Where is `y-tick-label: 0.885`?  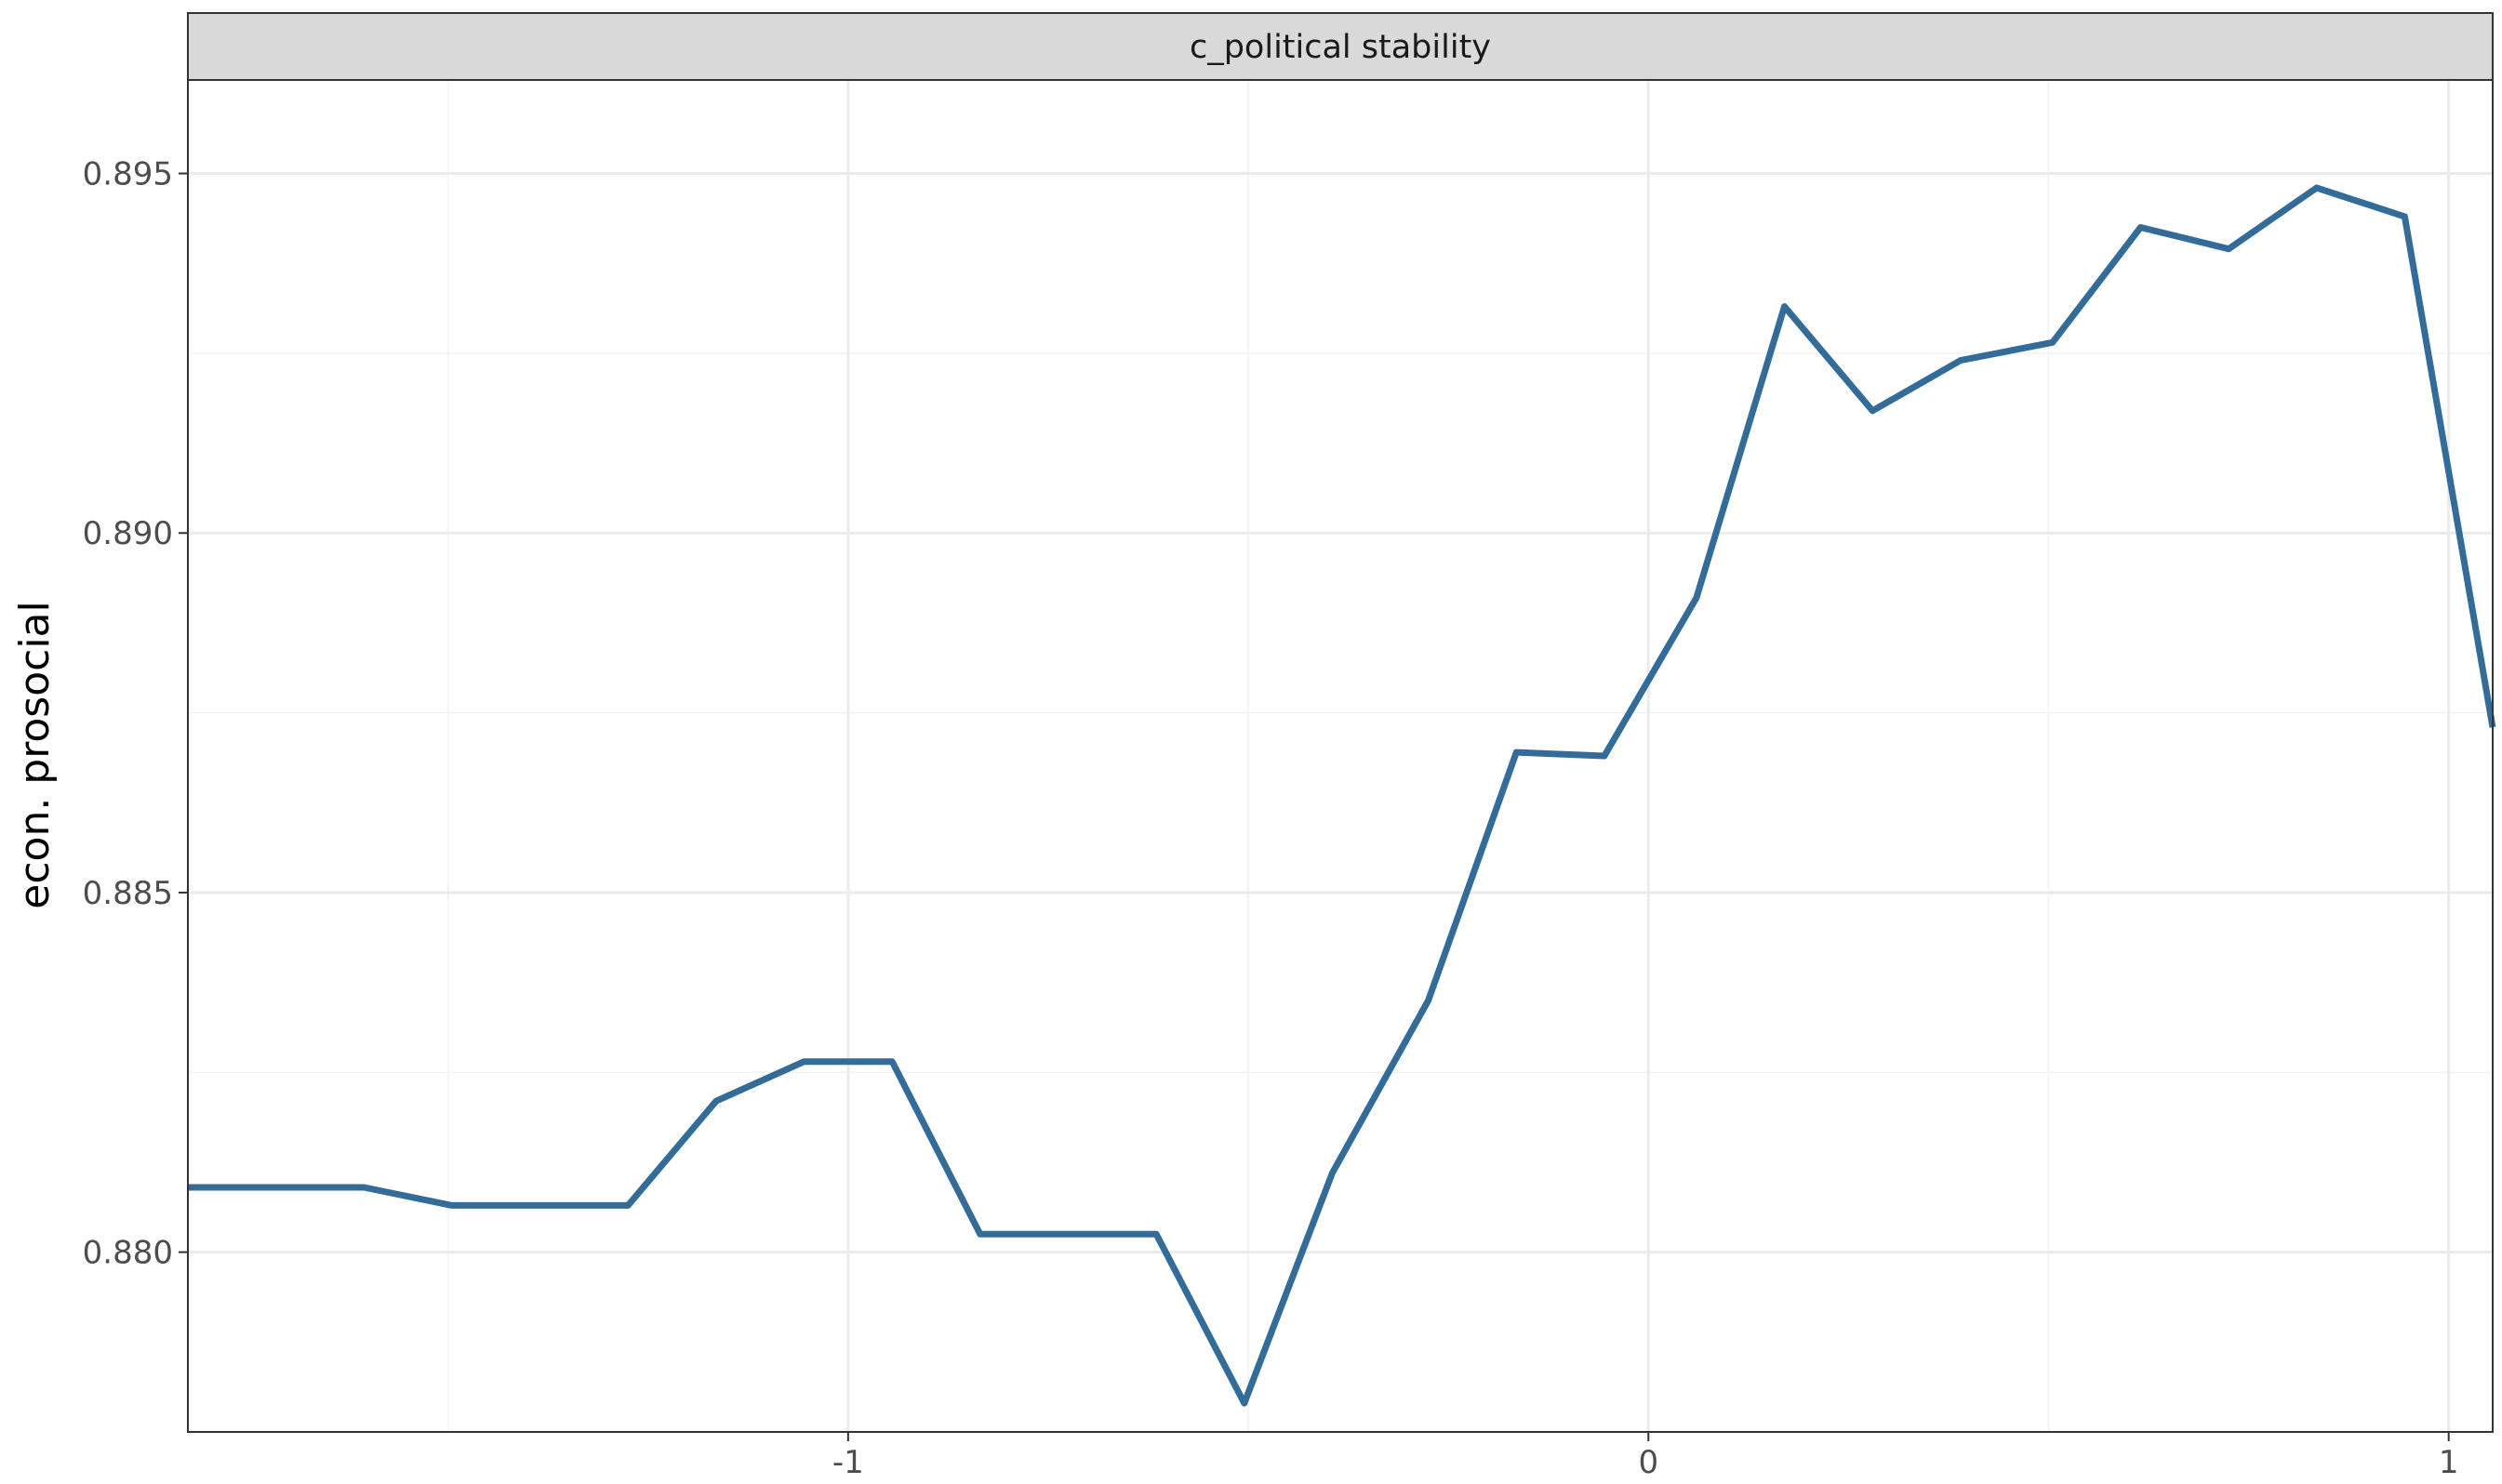 y-tick-label: 0.885 is located at coordinates (128, 893).